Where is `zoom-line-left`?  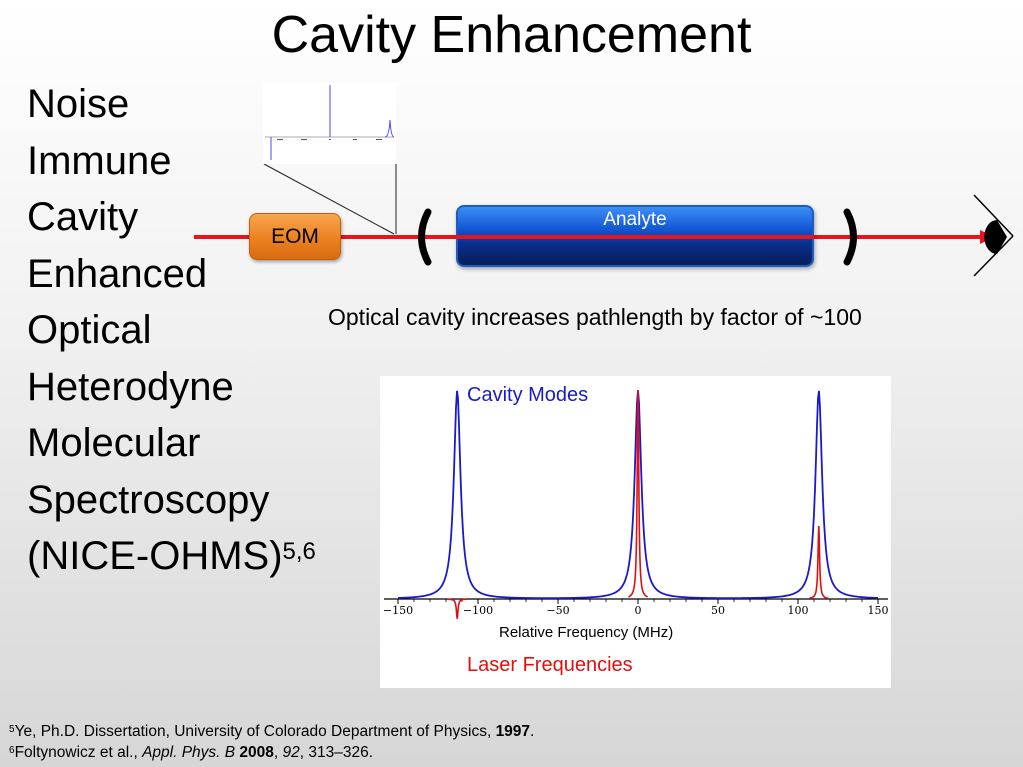 zoom-line-left is located at coordinates (329, 199).